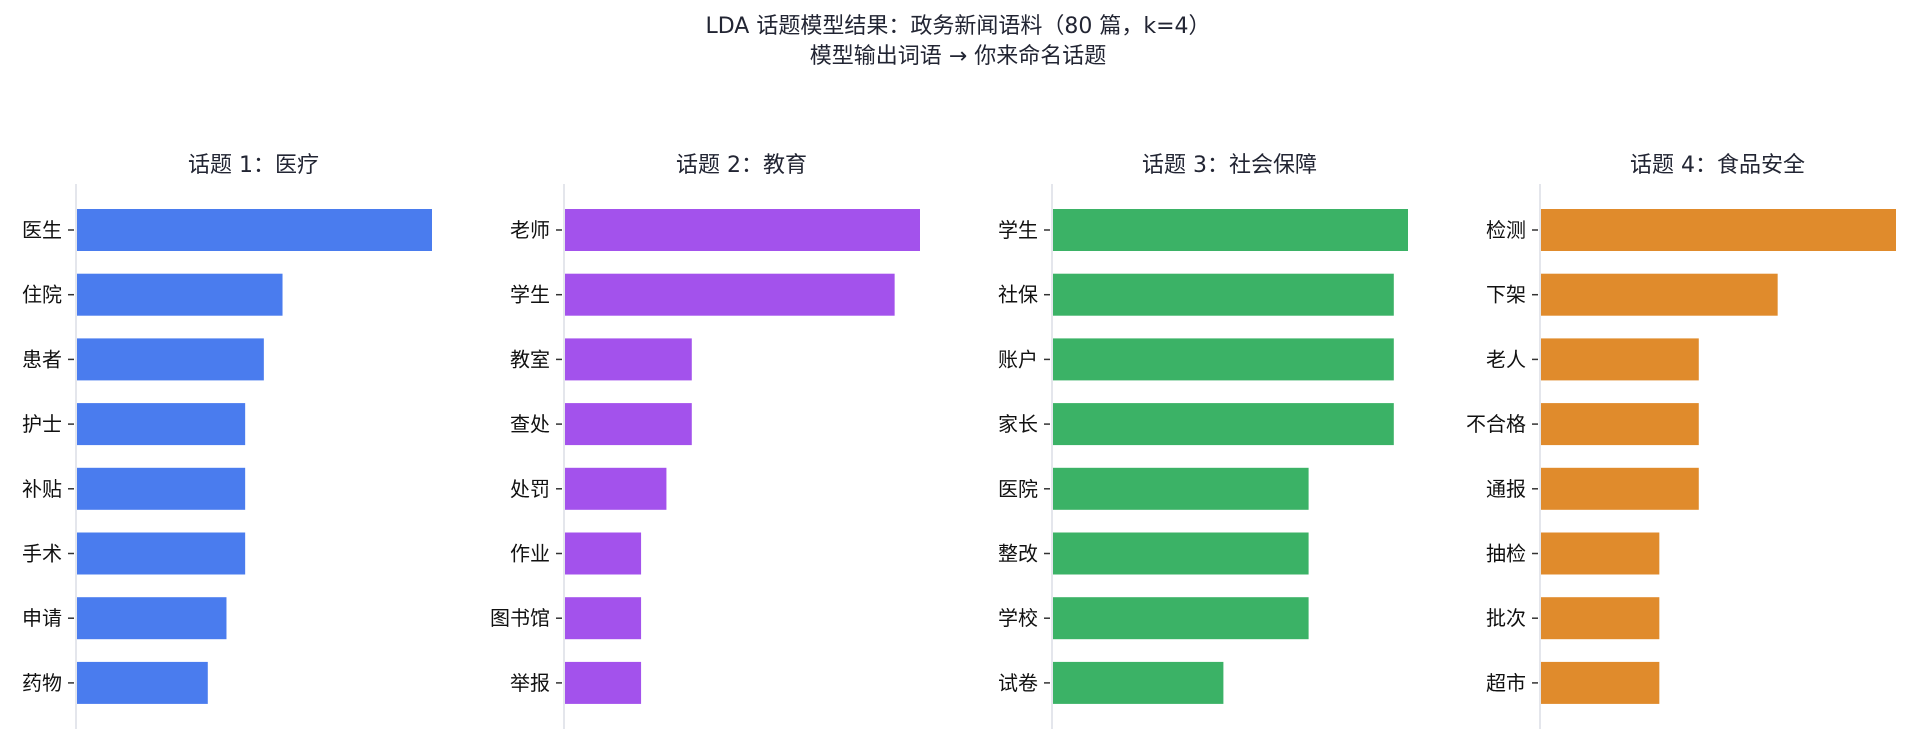  Describe the element at coordinates (1506, 295) in the screenshot. I see `y-tick-label: 下架` at that location.